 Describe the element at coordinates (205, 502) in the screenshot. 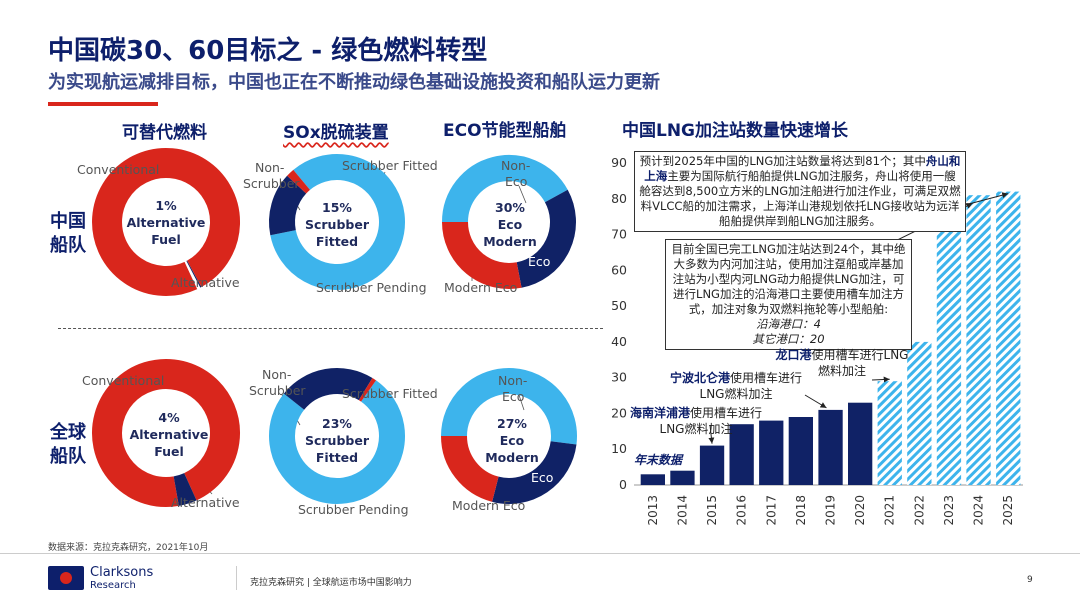

I see `label-alternative-global: Alternative` at that location.